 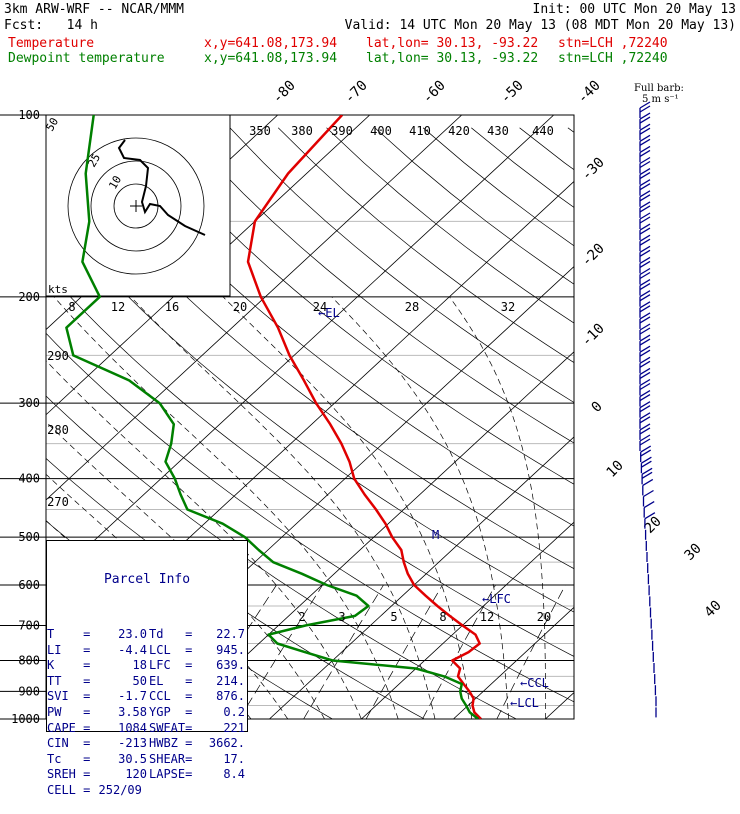 What do you see at coordinates (176, 791) in the screenshot?
I see `parcel-info-key` at bounding box center [176, 791].